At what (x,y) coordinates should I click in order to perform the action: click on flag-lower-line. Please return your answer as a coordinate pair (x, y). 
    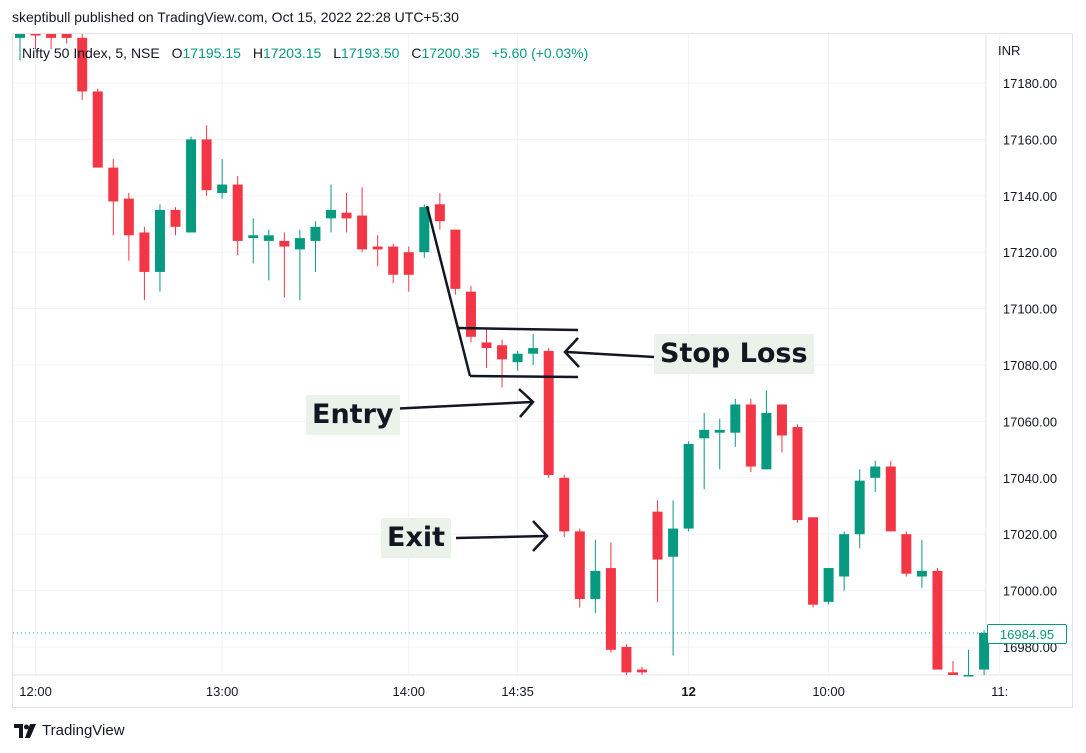
    Looking at the image, I should click on (524, 376).